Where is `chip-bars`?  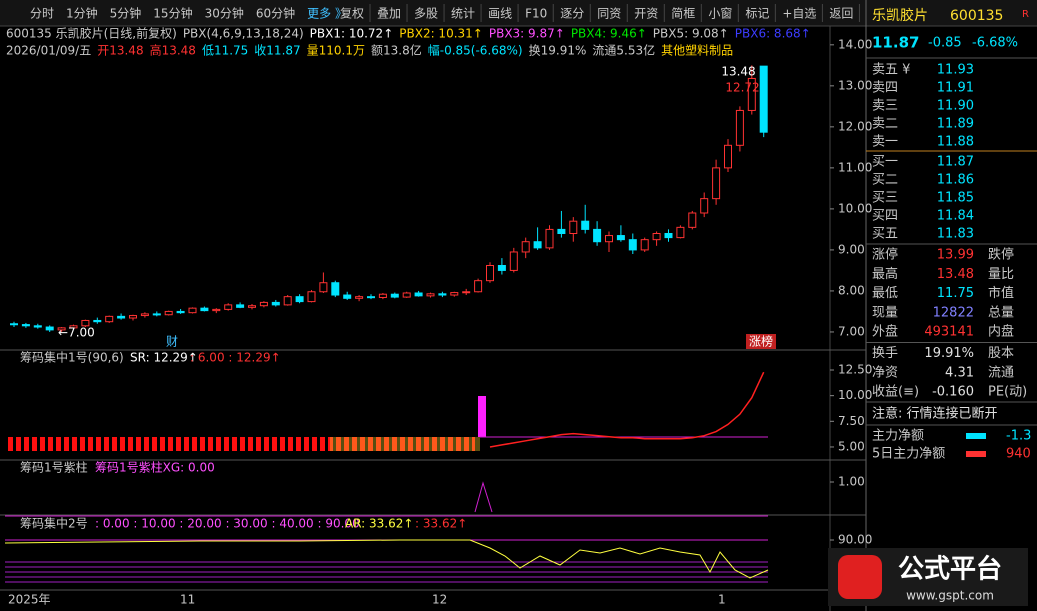
chip-bars is located at coordinates (240, 444).